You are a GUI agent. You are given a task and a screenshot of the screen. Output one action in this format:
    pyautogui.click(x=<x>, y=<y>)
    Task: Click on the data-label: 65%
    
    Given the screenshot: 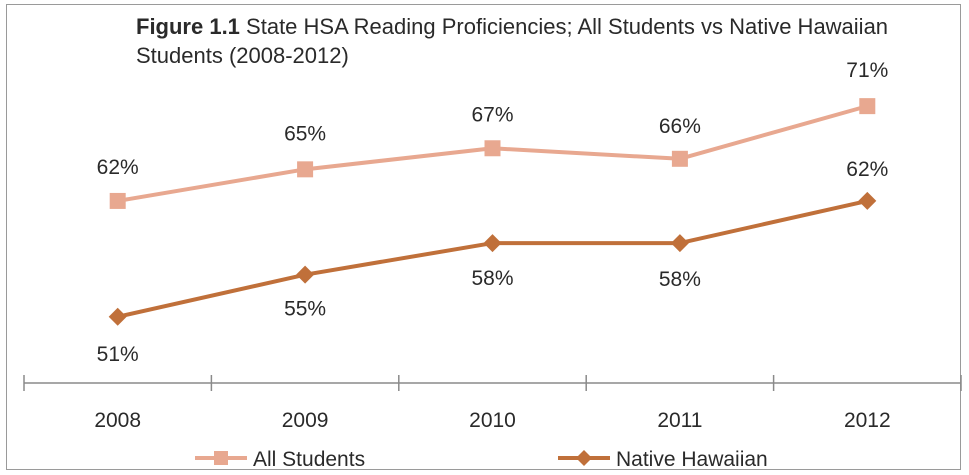 What is the action you would take?
    pyautogui.click(x=305, y=133)
    